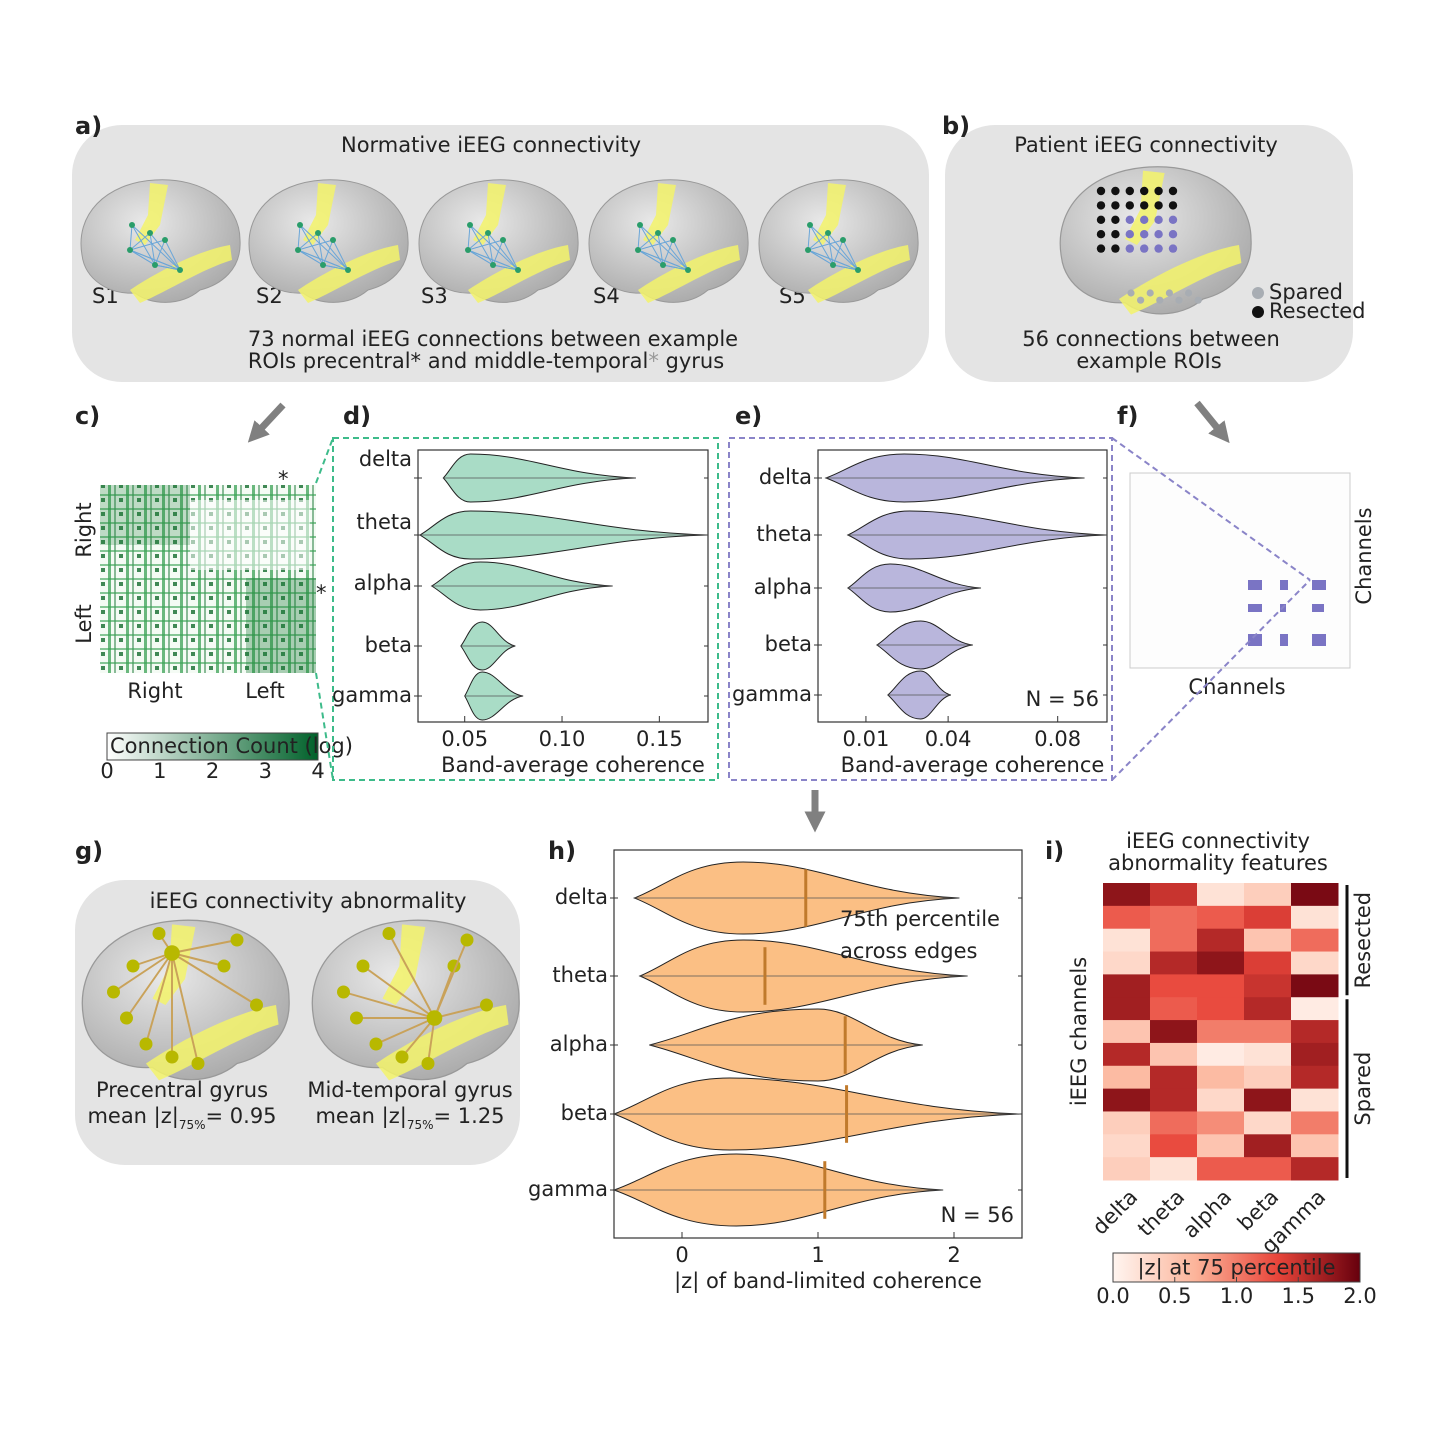  What do you see at coordinates (1062, 699) in the screenshot?
I see `annotation: N = 56` at bounding box center [1062, 699].